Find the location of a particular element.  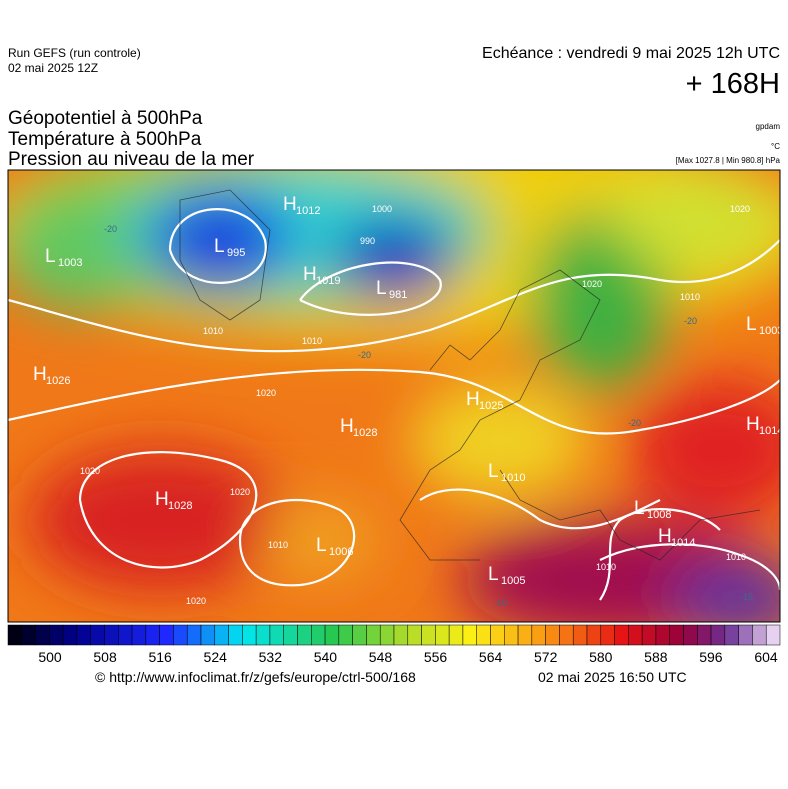

isobar-label: 1000 is located at coordinates (382, 209).